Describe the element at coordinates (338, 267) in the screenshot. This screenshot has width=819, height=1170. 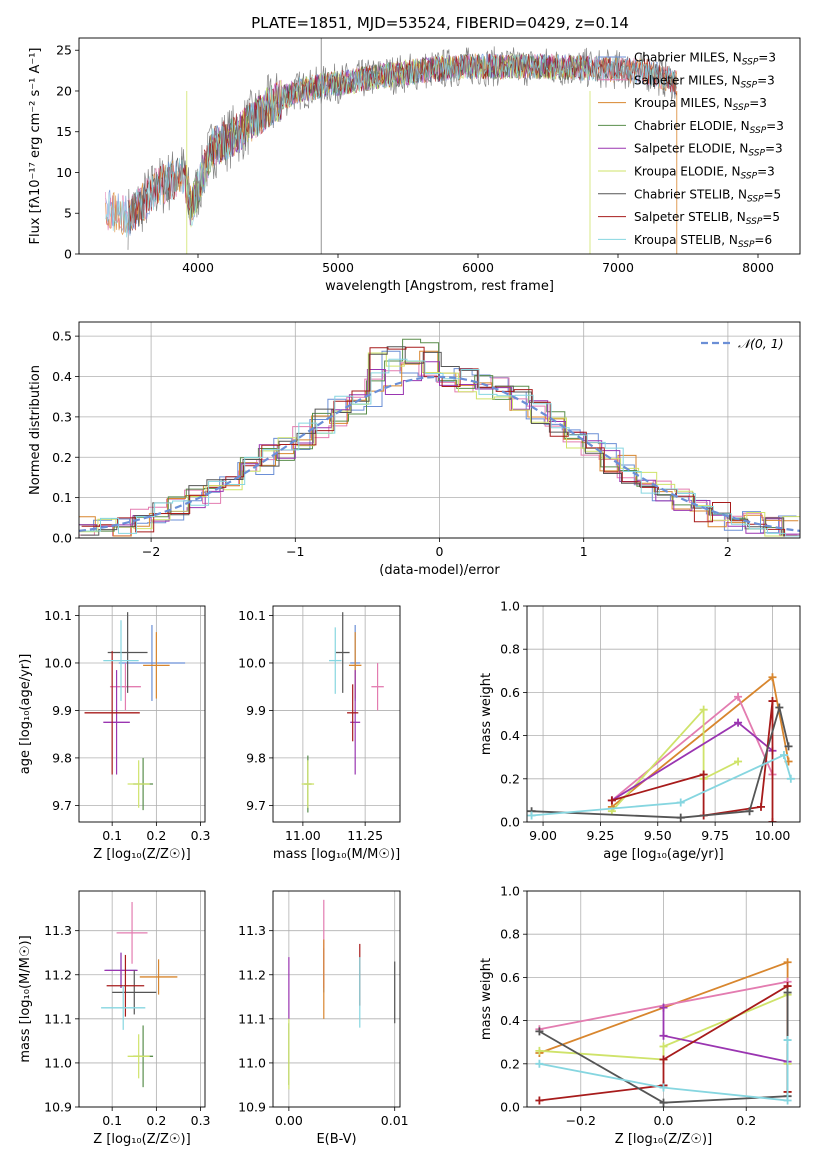
I see `x-tick-label: 5000` at that location.